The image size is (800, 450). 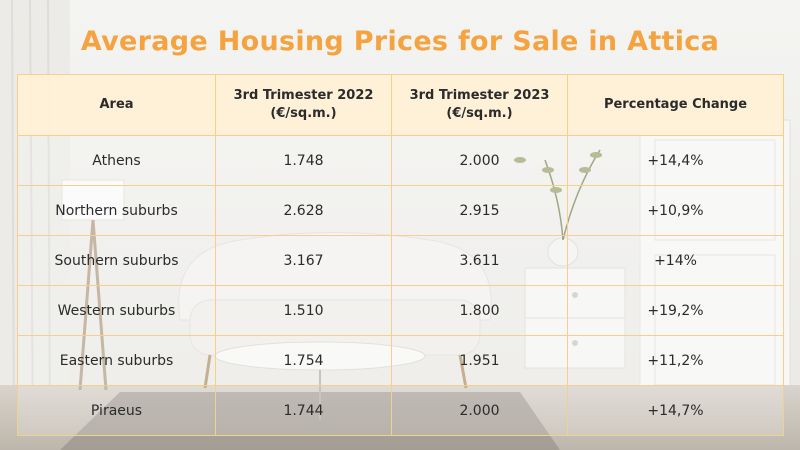 What do you see at coordinates (303, 160) in the screenshot?
I see `cell-2022: 1.748` at bounding box center [303, 160].